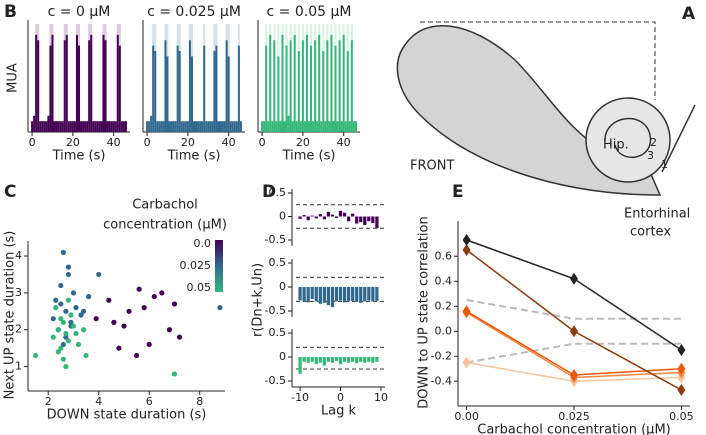 This screenshot has height=435, width=706. Describe the element at coordinates (664, 164) in the screenshot. I see `label: 1` at that location.